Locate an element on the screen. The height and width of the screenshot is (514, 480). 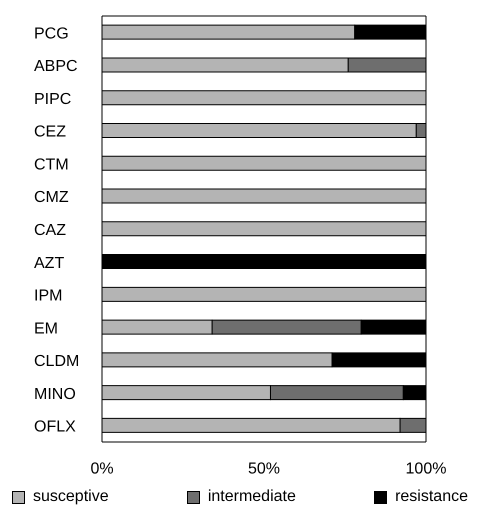
x-tick-label: 100% is located at coordinates (426, 469).